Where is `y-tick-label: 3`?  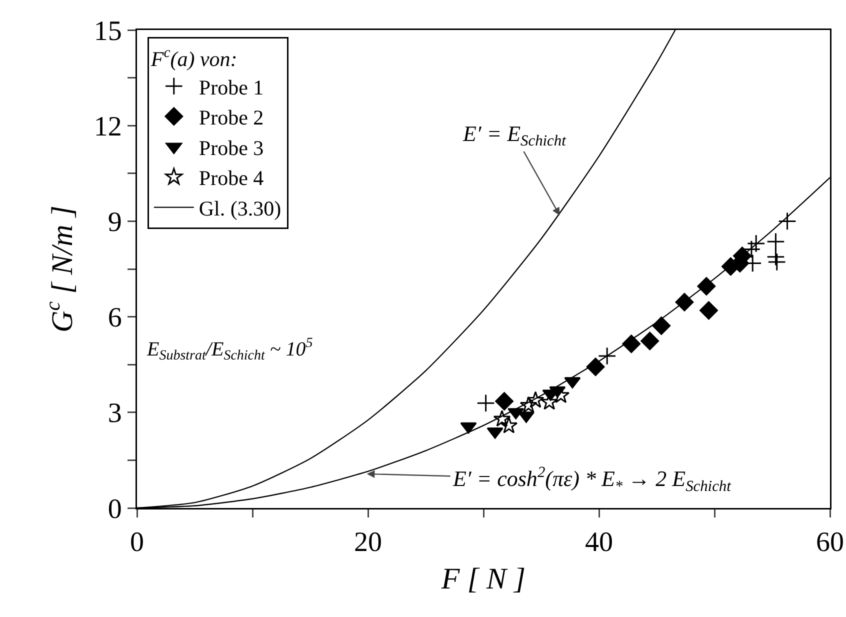
y-tick-label: 3 is located at coordinates (115, 414).